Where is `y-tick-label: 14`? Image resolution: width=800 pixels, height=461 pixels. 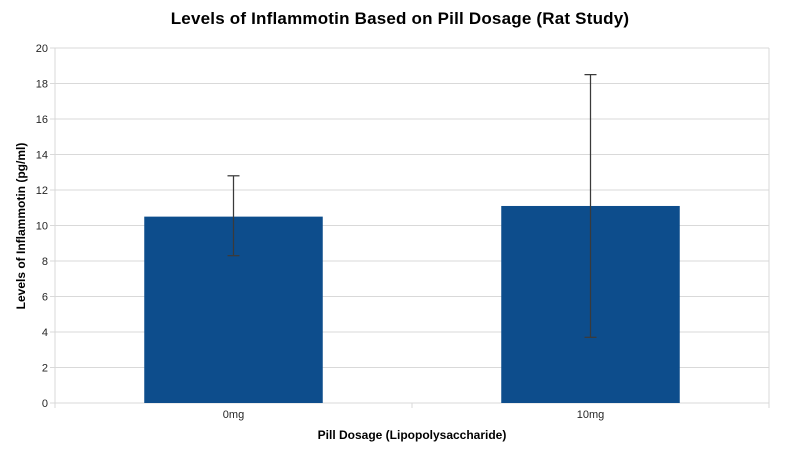 y-tick-label: 14 is located at coordinates (42, 156).